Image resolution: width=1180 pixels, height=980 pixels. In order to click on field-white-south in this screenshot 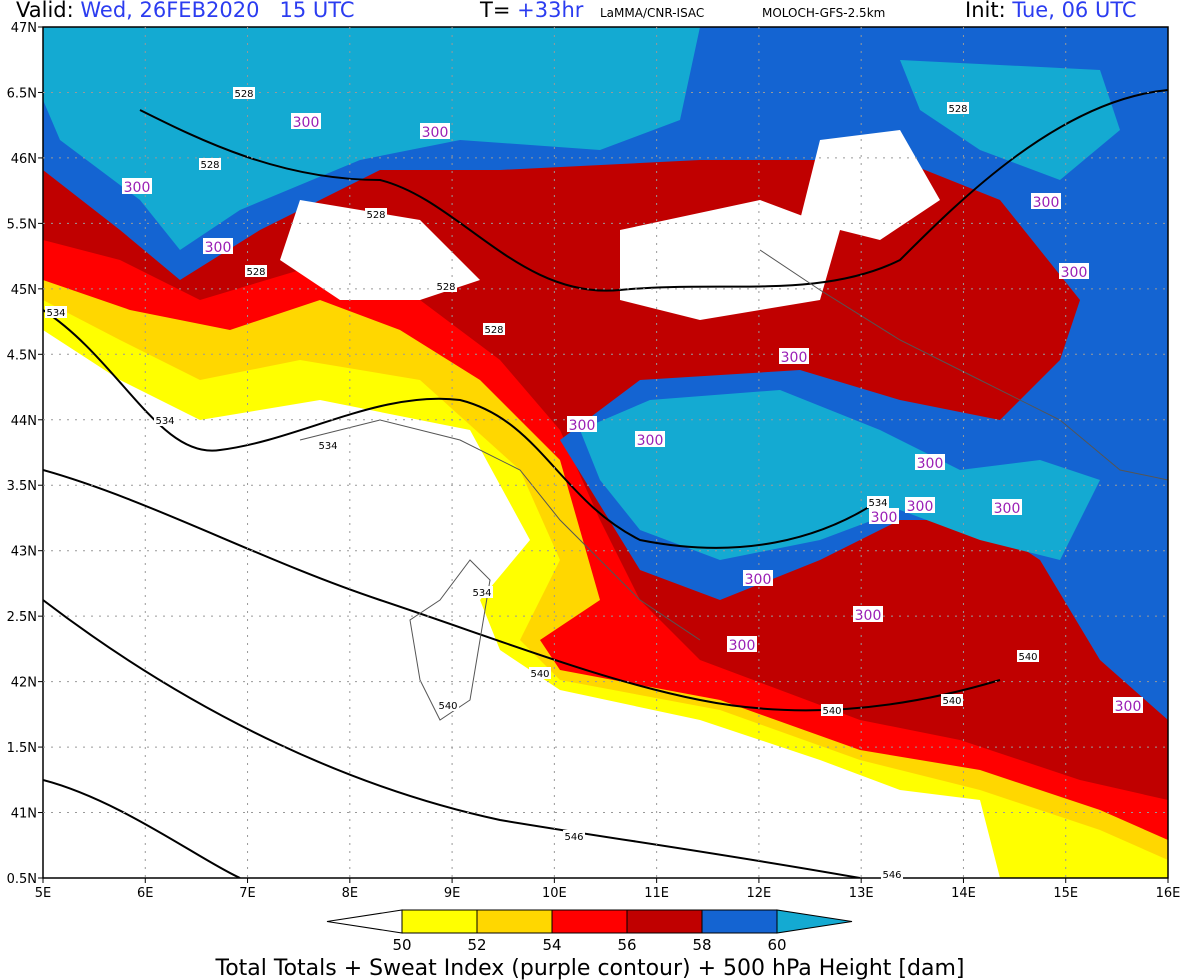, I will do `click(650, 779)`.